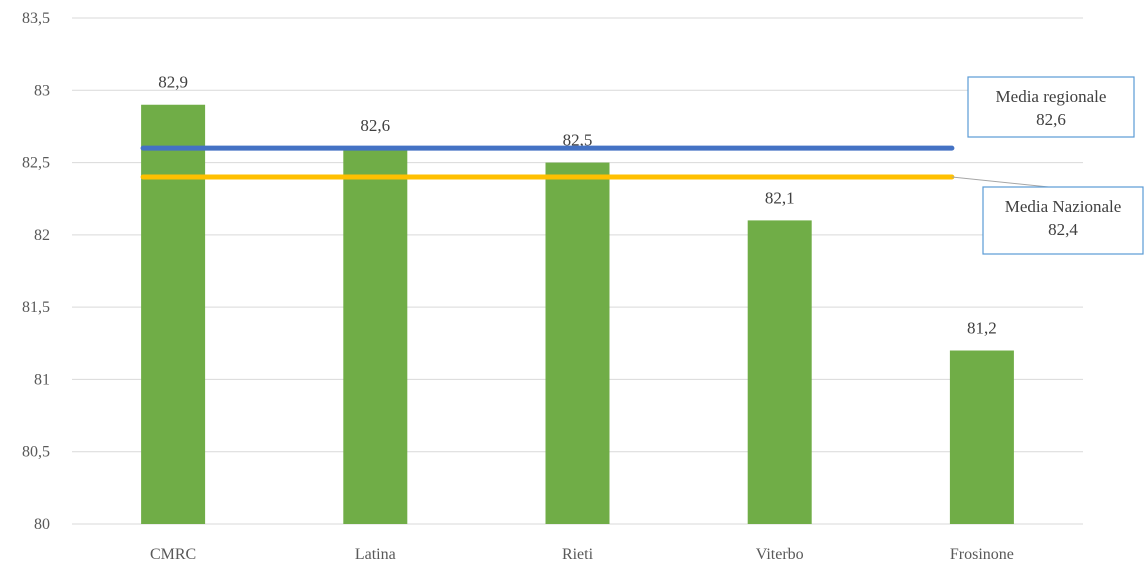 The image size is (1148, 565). What do you see at coordinates (1047, 165) in the screenshot?
I see `reference-callouts: Media regionale 82,6 Media Nazionale 82,4` at bounding box center [1047, 165].